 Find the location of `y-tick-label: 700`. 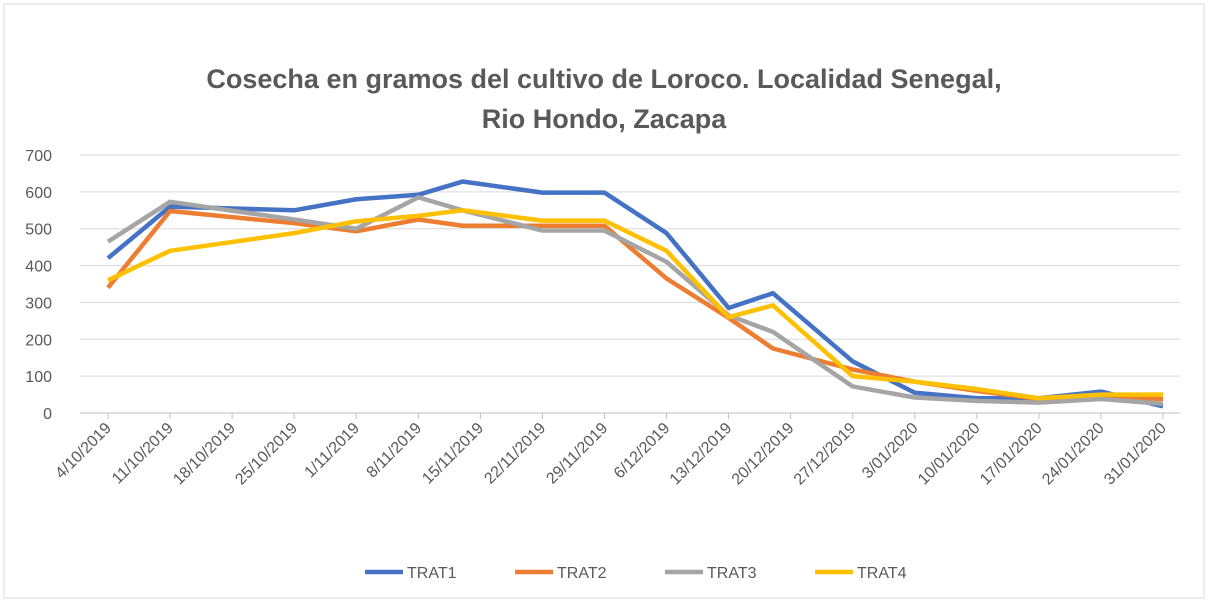

y-tick-label: 700 is located at coordinates (38, 156).